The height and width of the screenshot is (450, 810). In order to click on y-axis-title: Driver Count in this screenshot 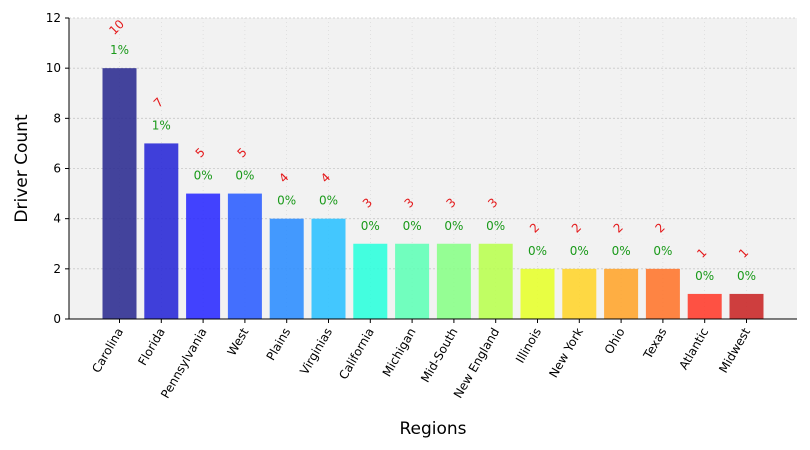, I will do `click(22, 168)`.